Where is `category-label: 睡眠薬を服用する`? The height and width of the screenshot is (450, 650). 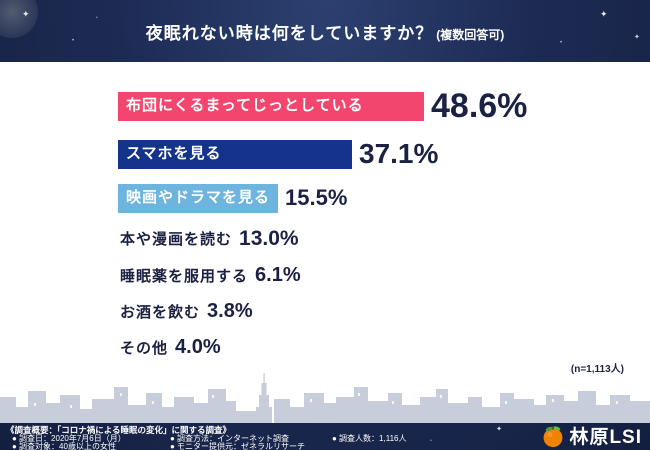 category-label: 睡眠薬を服用する is located at coordinates (184, 276).